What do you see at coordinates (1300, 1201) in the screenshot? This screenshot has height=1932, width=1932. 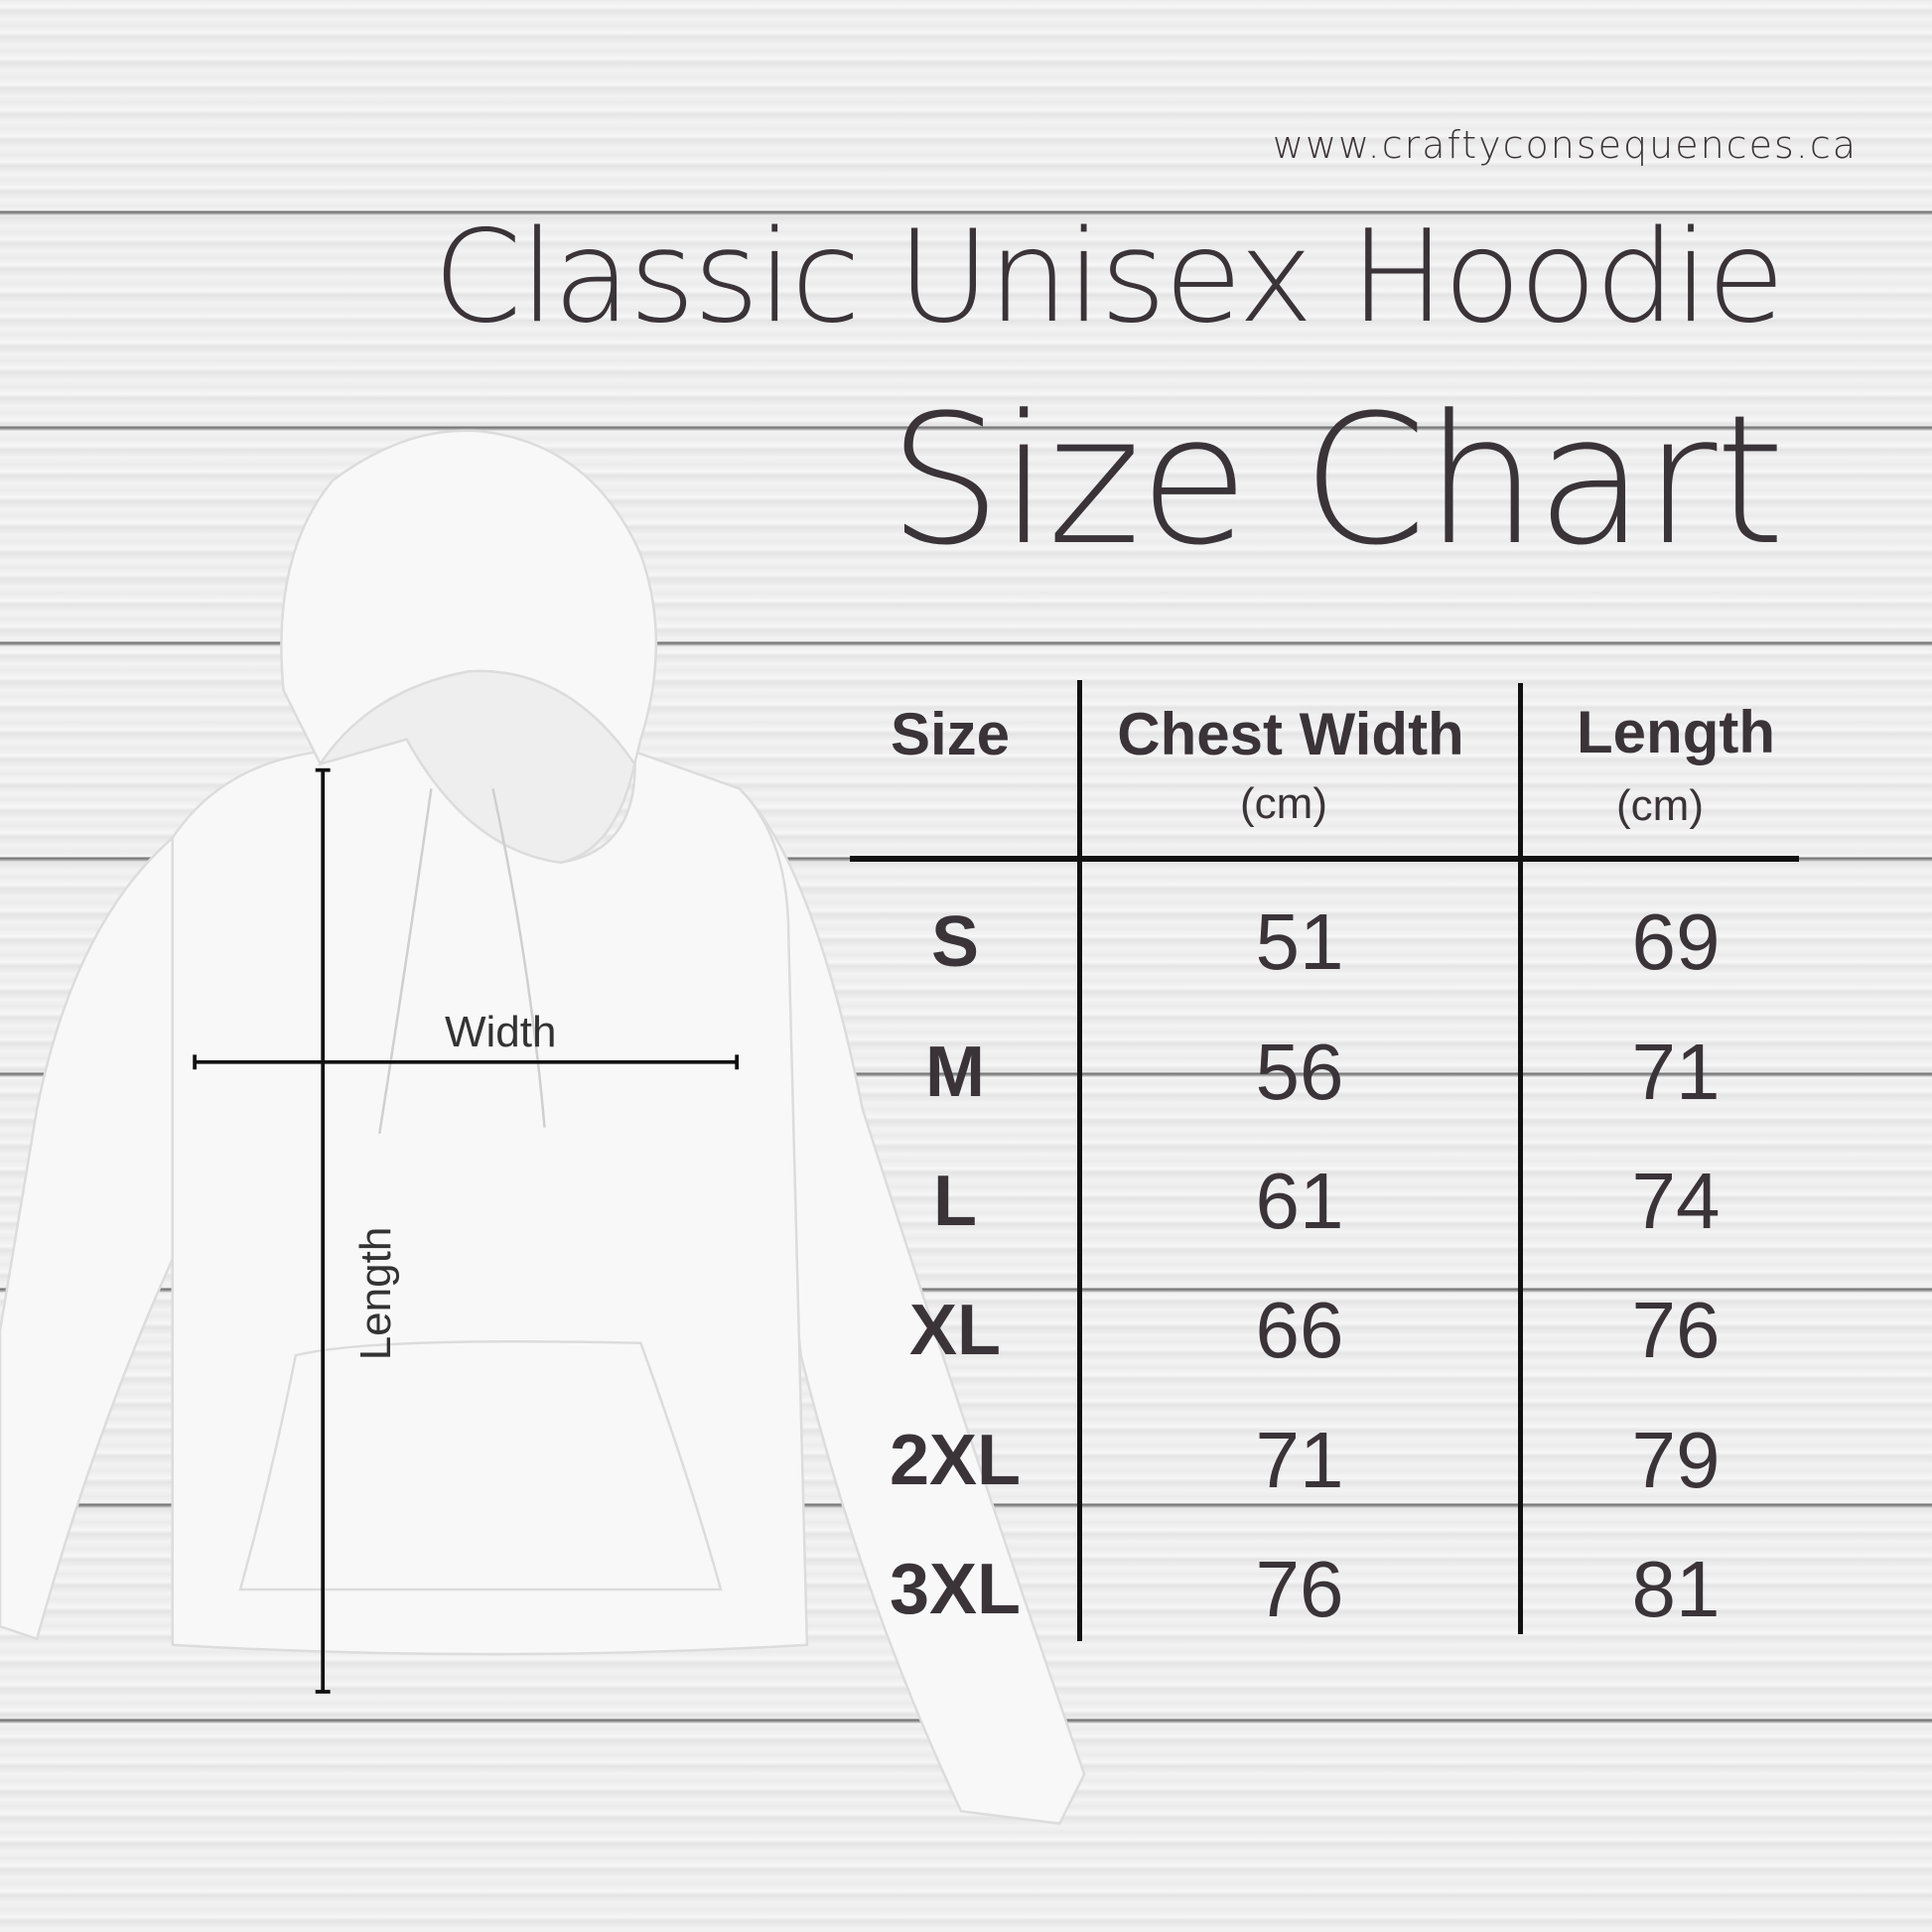 I see `cell-chest: 61` at bounding box center [1300, 1201].